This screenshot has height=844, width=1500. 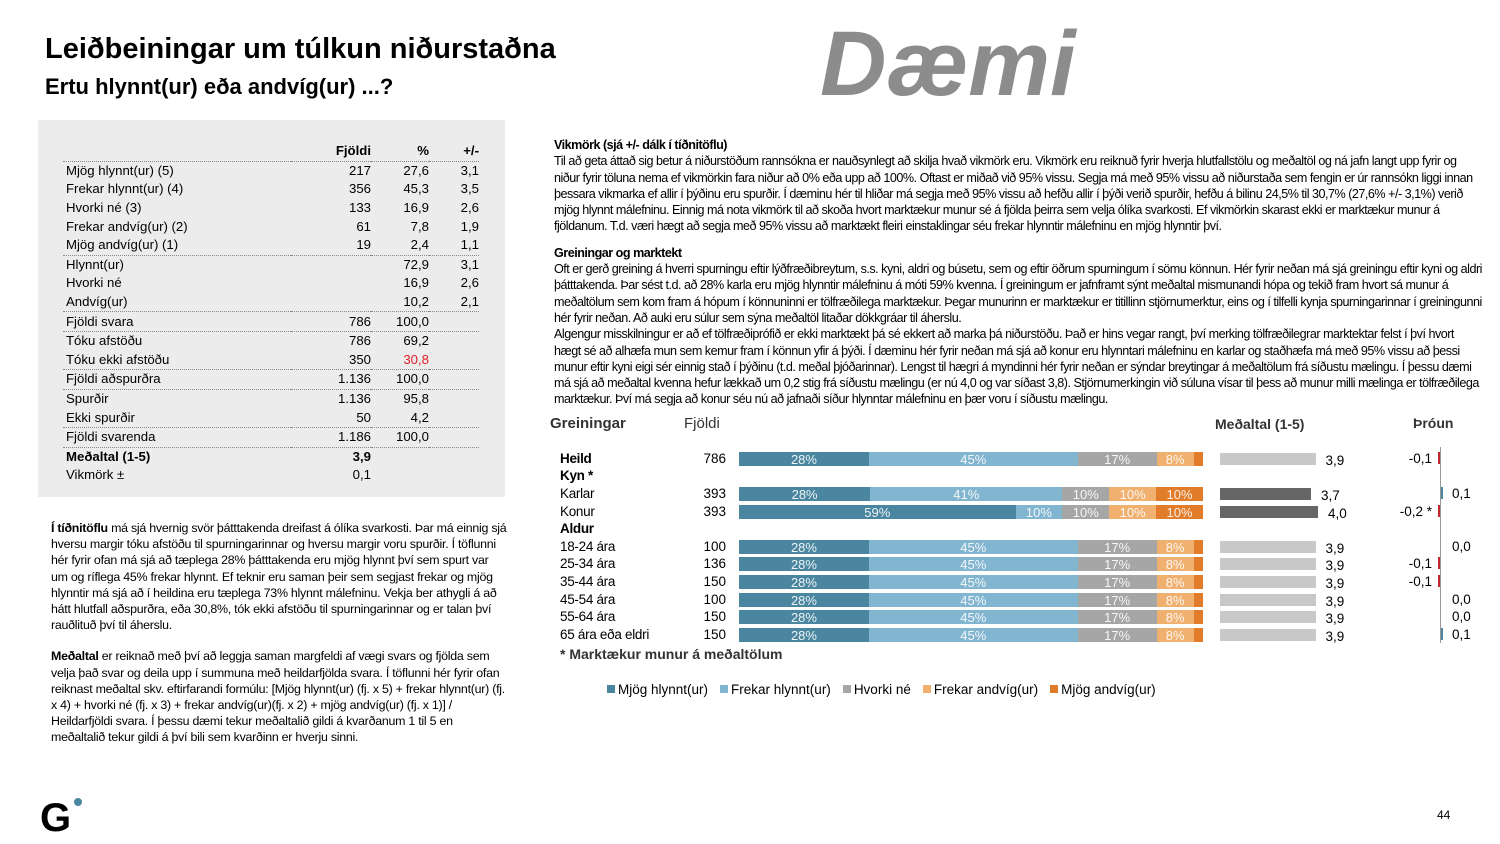 What do you see at coordinates (177, 418) in the screenshot?
I see `cell-label: Ekki spurðir` at bounding box center [177, 418].